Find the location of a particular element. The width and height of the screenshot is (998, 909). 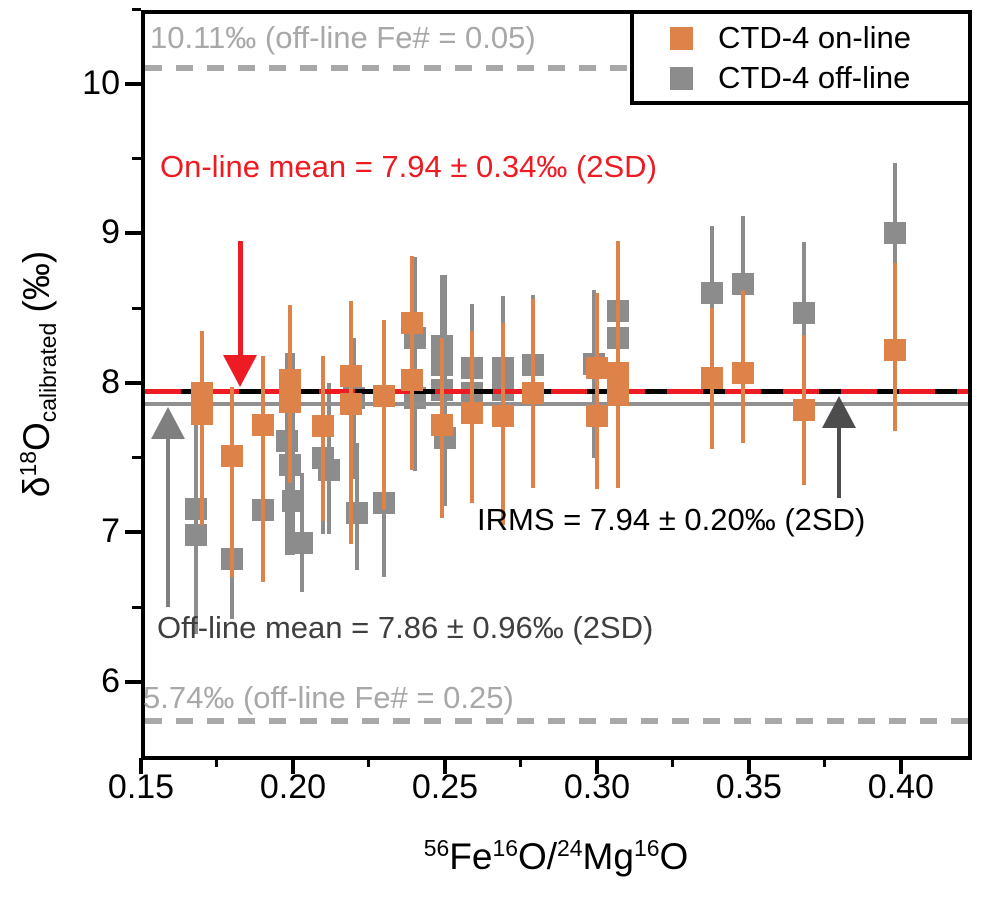

legend-label-online: CTD-4 on-line is located at coordinates (814, 37).